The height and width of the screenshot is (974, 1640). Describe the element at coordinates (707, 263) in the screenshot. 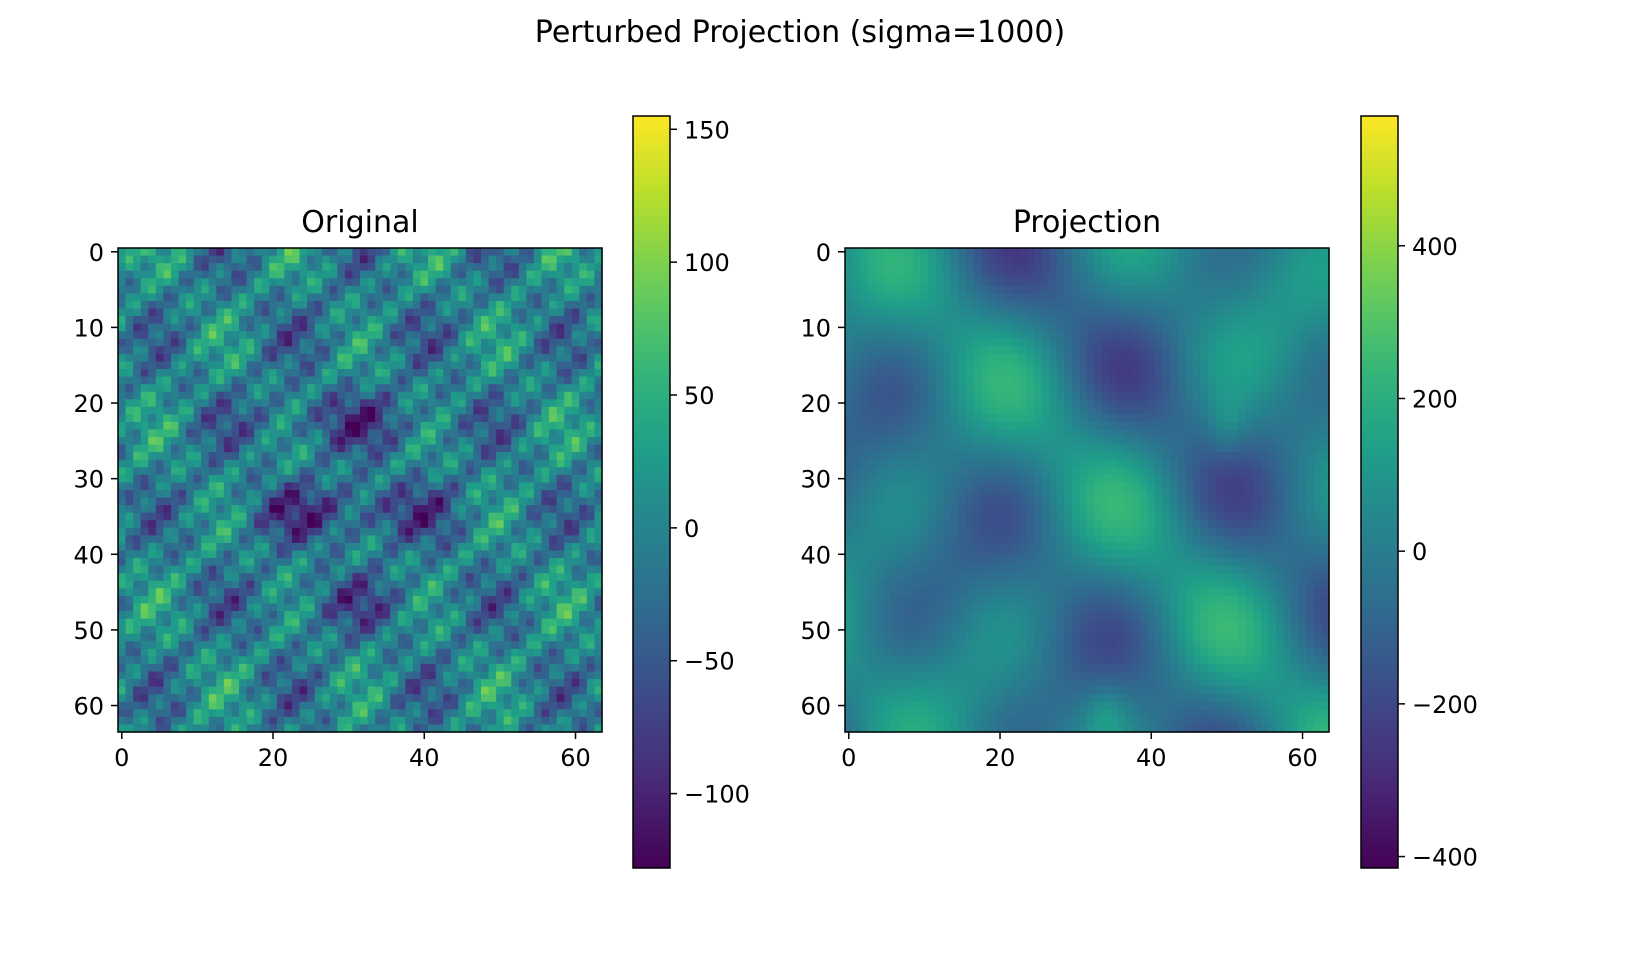

I see `colorbar-tick-label: 100` at that location.